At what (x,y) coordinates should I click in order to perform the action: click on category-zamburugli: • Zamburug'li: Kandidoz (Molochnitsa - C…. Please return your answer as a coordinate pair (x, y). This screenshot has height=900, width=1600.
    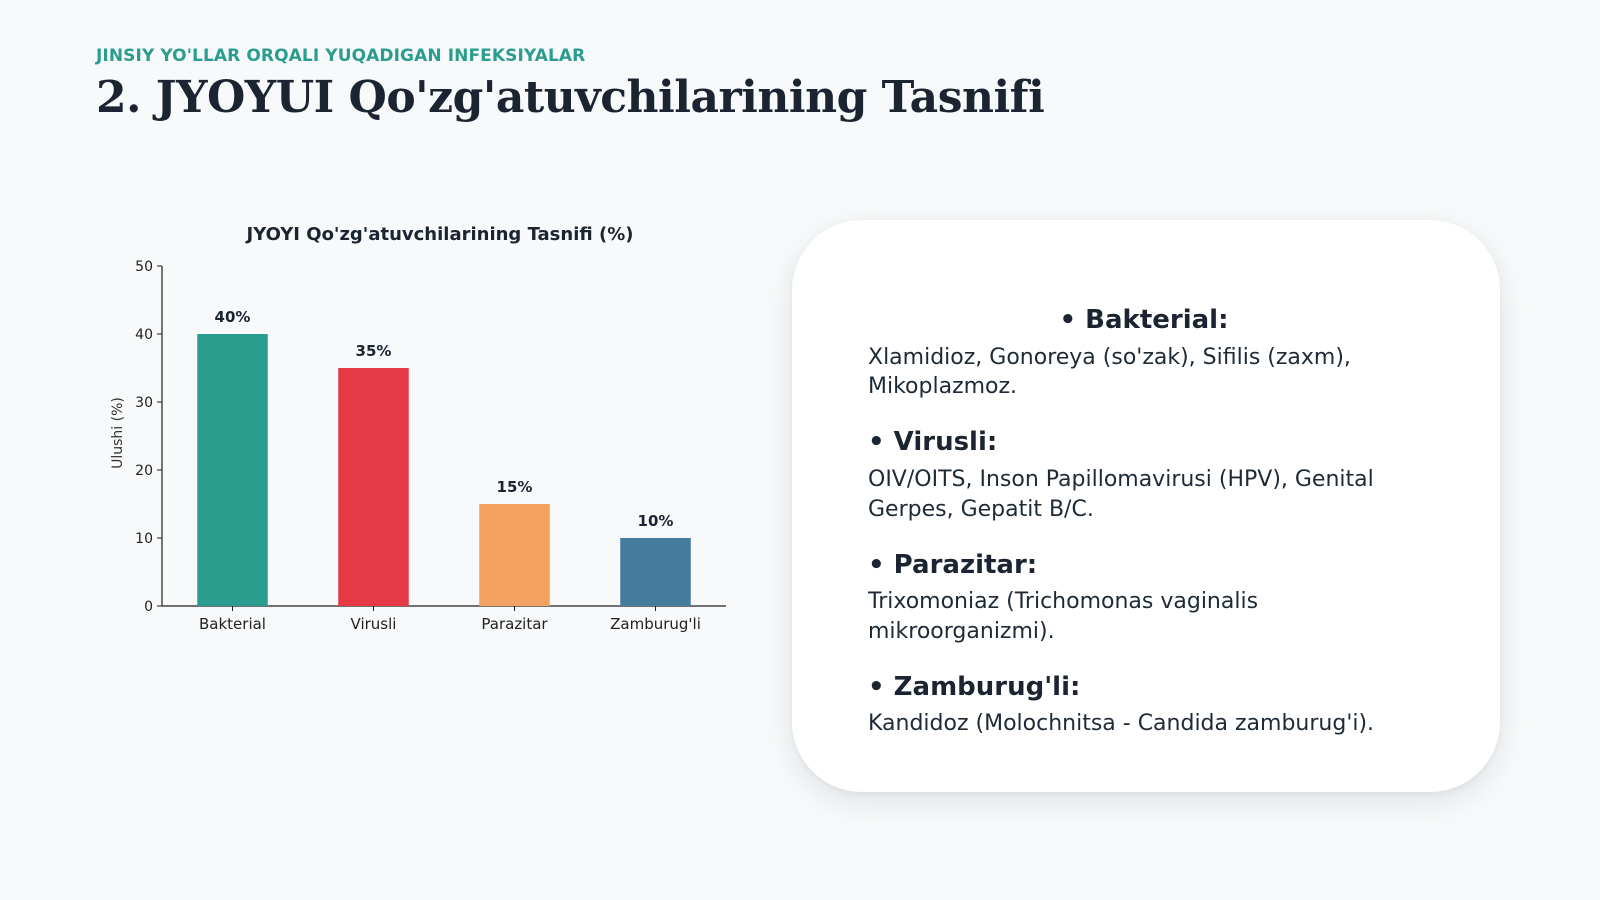
    Looking at the image, I should click on (1144, 705).